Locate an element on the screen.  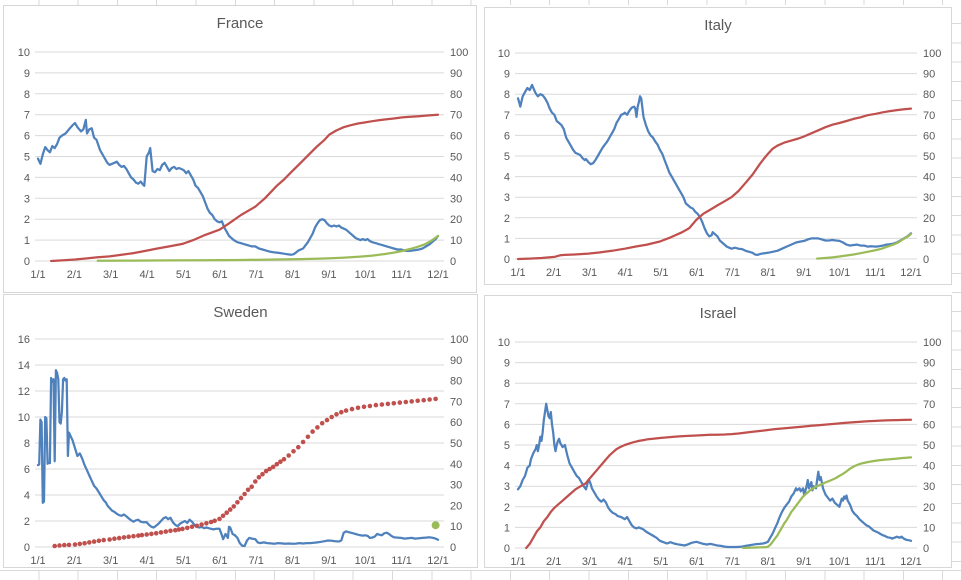
left-axis-label: 0 is located at coordinates (27, 262).